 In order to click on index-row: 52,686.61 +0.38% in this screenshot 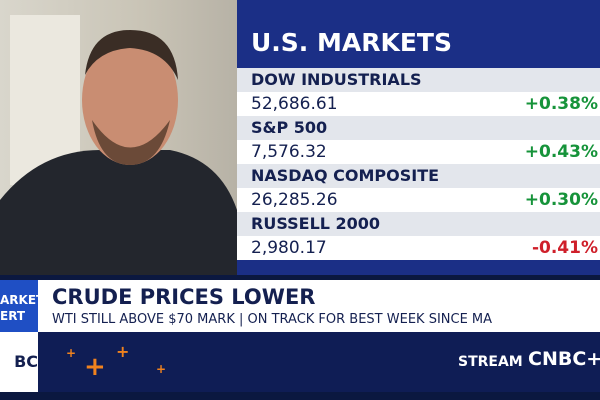, I will do `click(418, 104)`.